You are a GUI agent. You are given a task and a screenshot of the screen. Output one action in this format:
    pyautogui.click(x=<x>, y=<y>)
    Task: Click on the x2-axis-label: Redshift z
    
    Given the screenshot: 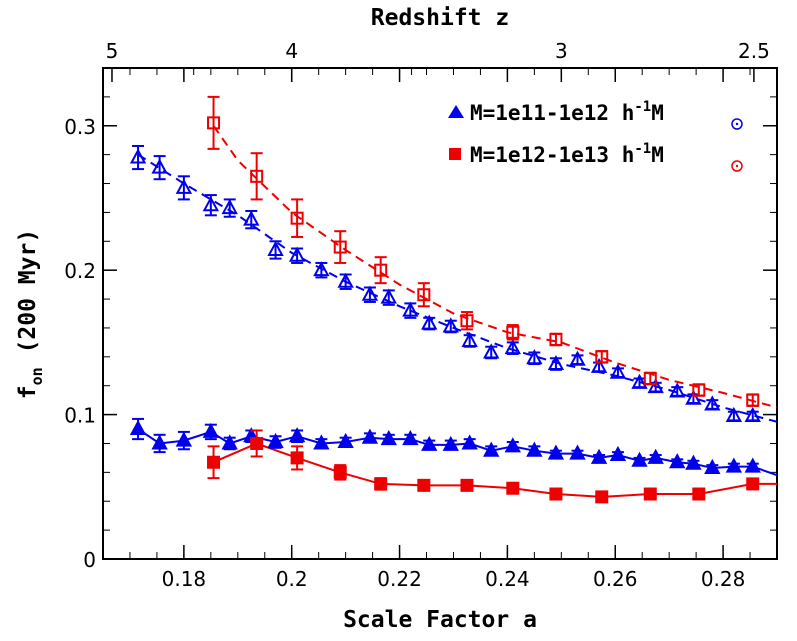 What is the action you would take?
    pyautogui.click(x=440, y=18)
    